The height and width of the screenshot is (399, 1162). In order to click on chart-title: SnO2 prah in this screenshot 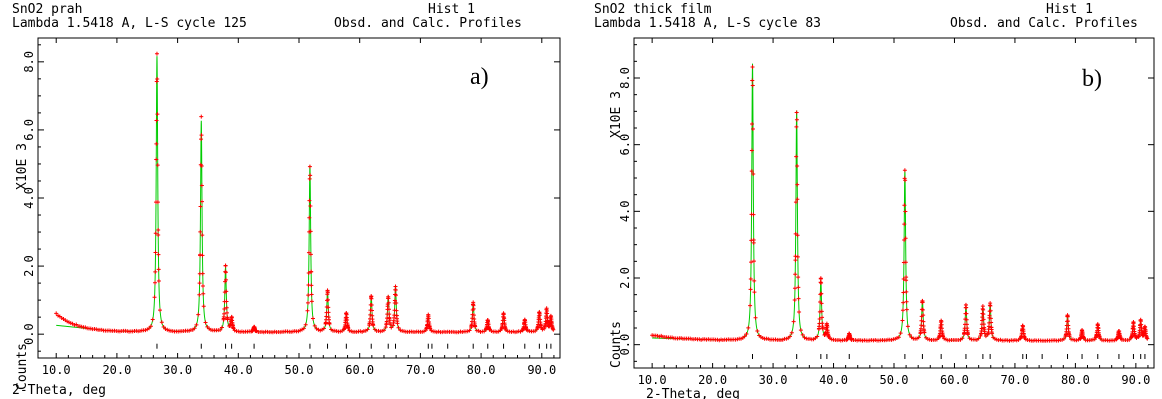, I will do `click(47, 9)`.